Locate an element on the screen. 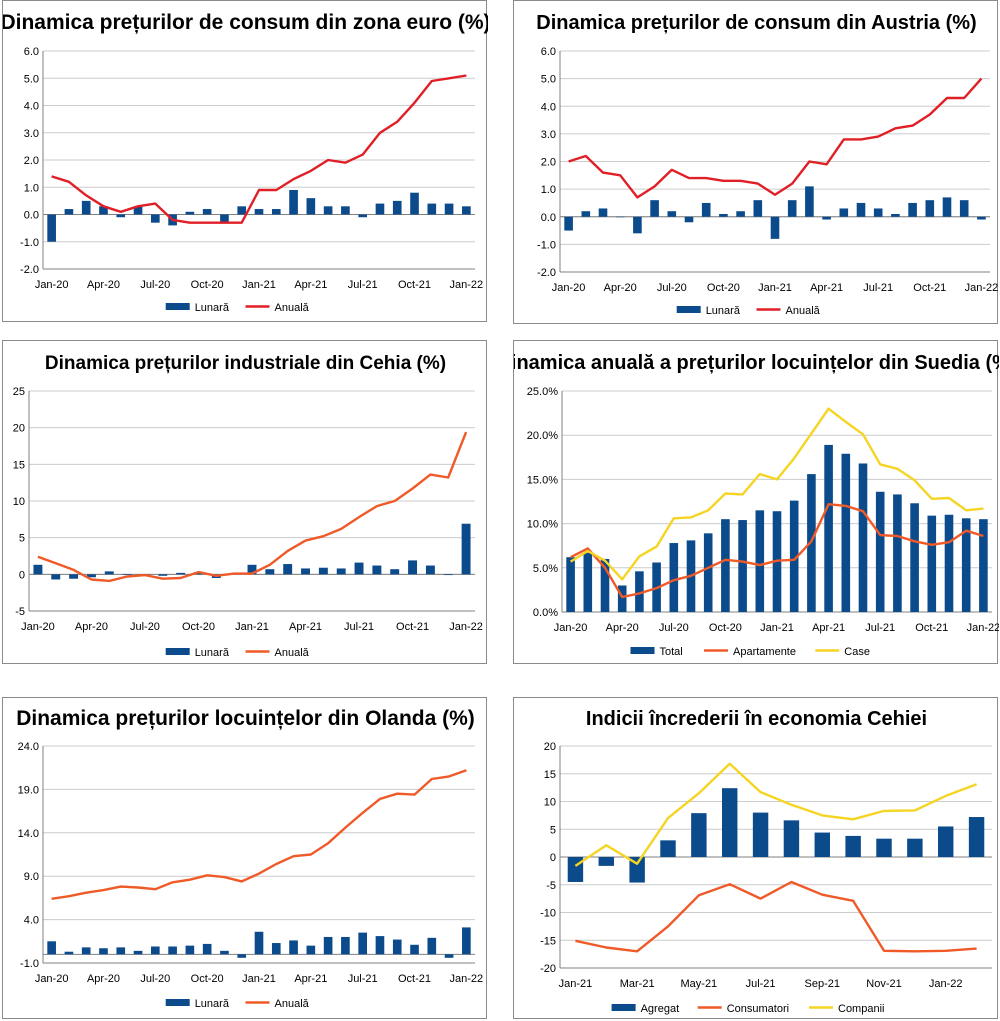  y-tick-label: 9.0 is located at coordinates (31, 877).